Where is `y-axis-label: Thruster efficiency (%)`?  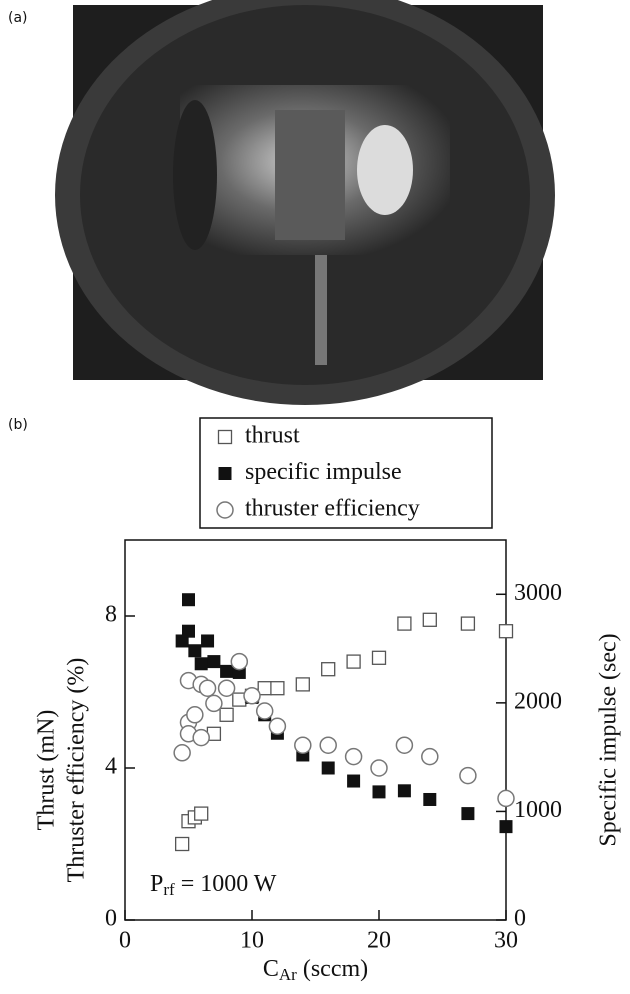 y-axis-label: Thruster efficiency (%) is located at coordinates (77, 770).